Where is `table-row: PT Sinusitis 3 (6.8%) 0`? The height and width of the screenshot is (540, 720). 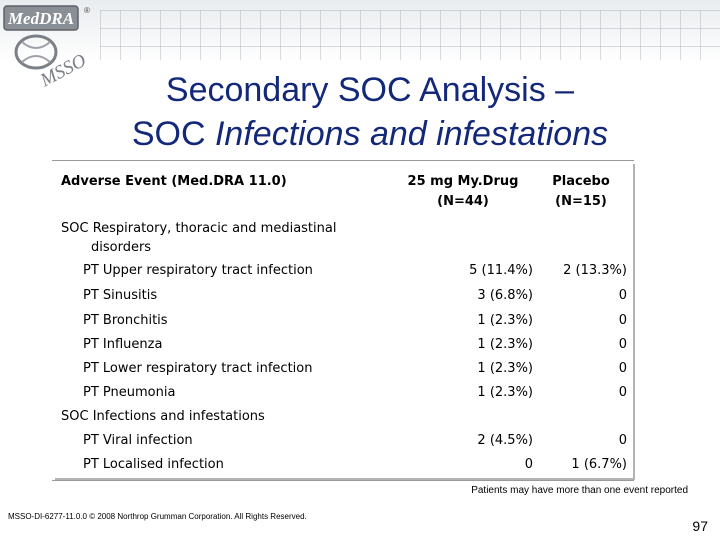 table-row: PT Sinusitis 3 (6.8%) 0 is located at coordinates (343, 296).